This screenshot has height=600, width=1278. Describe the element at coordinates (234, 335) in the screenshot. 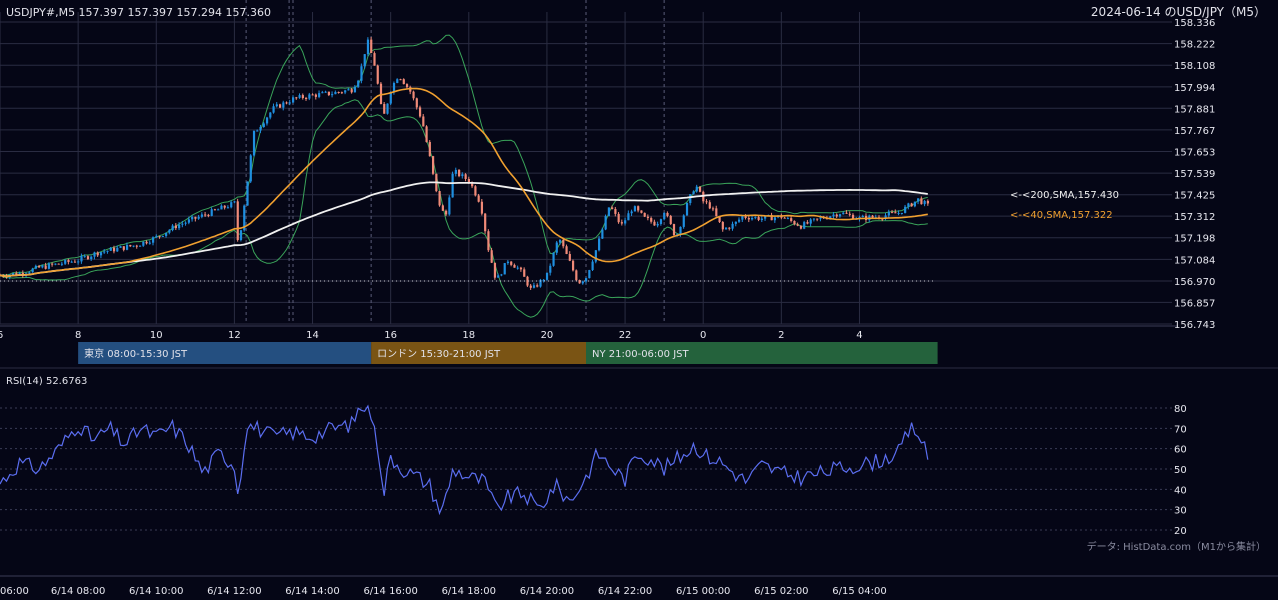

I see `time-tick-label: 12` at that location.